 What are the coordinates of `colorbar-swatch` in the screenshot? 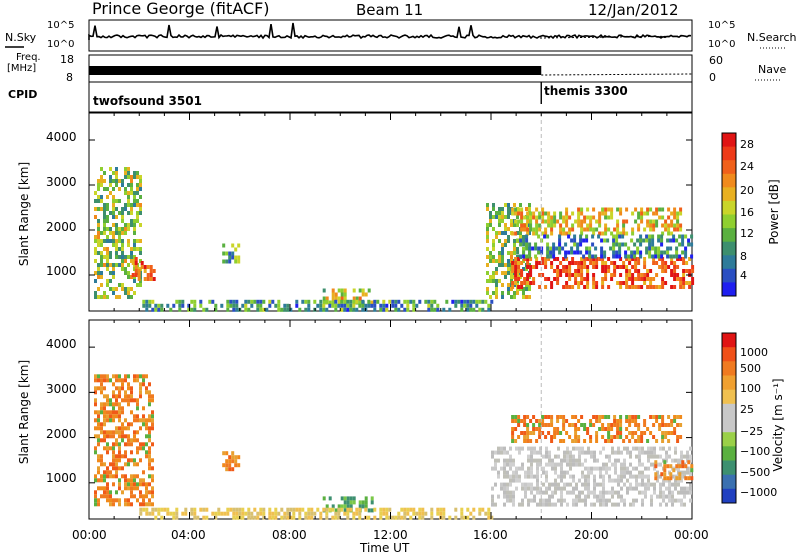 It's located at (729, 368).